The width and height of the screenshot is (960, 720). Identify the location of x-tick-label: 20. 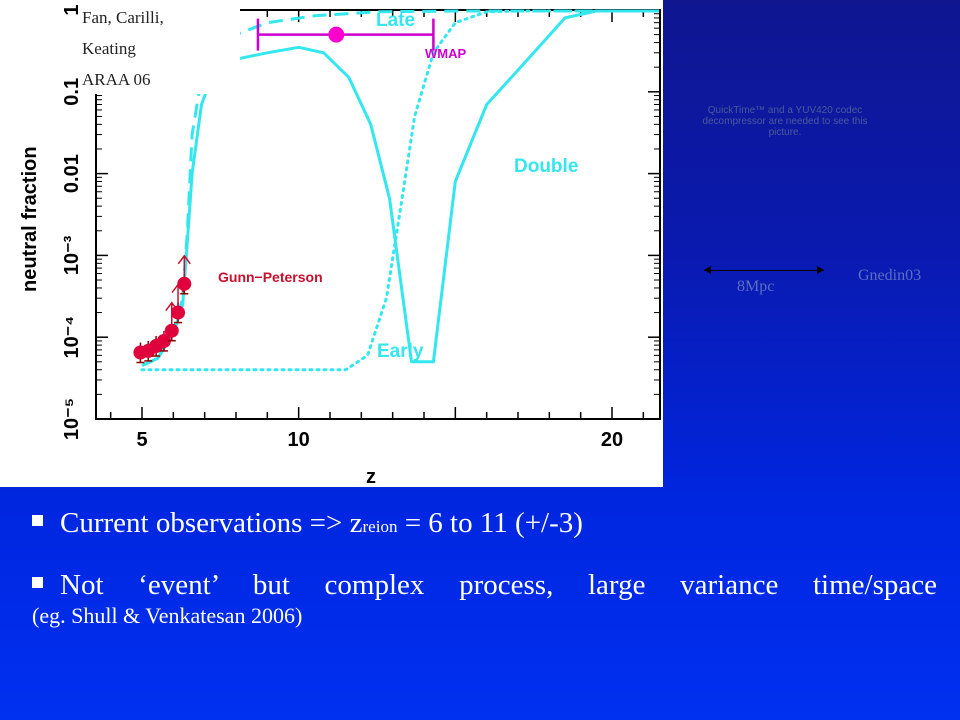
(612, 440).